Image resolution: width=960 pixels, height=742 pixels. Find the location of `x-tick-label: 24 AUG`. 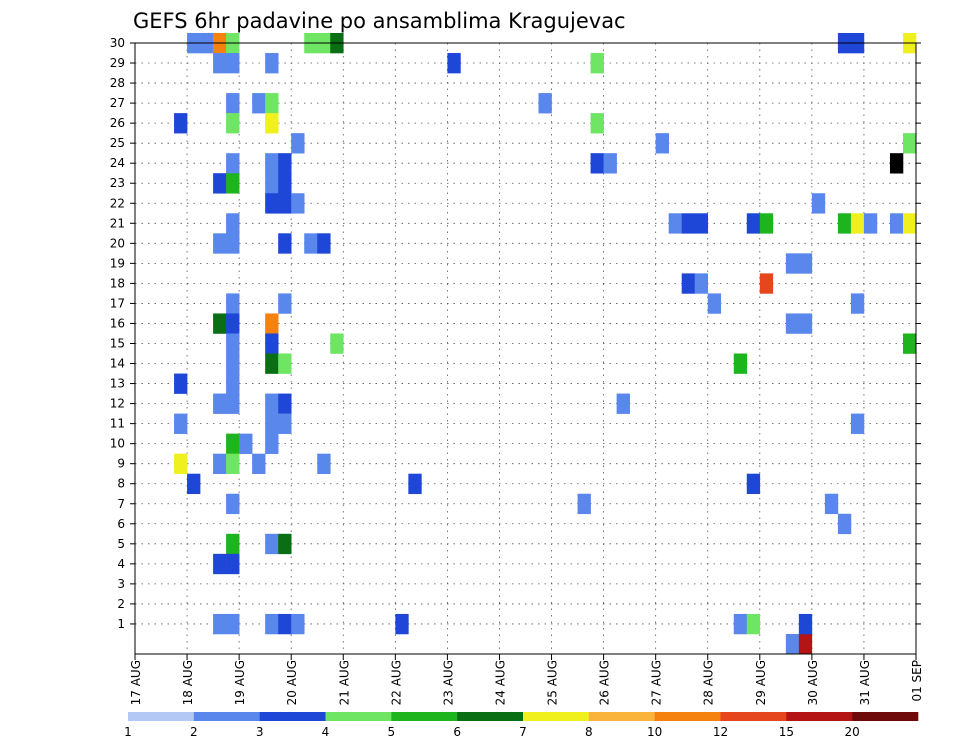

x-tick-label: 24 AUG is located at coordinates (500, 682).